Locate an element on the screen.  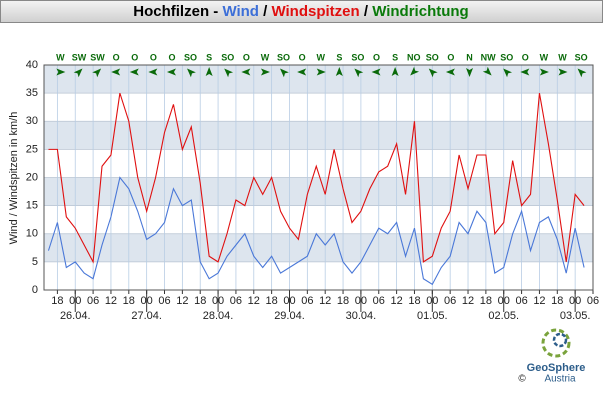
date-label: 30.04. is located at coordinates (361, 316).